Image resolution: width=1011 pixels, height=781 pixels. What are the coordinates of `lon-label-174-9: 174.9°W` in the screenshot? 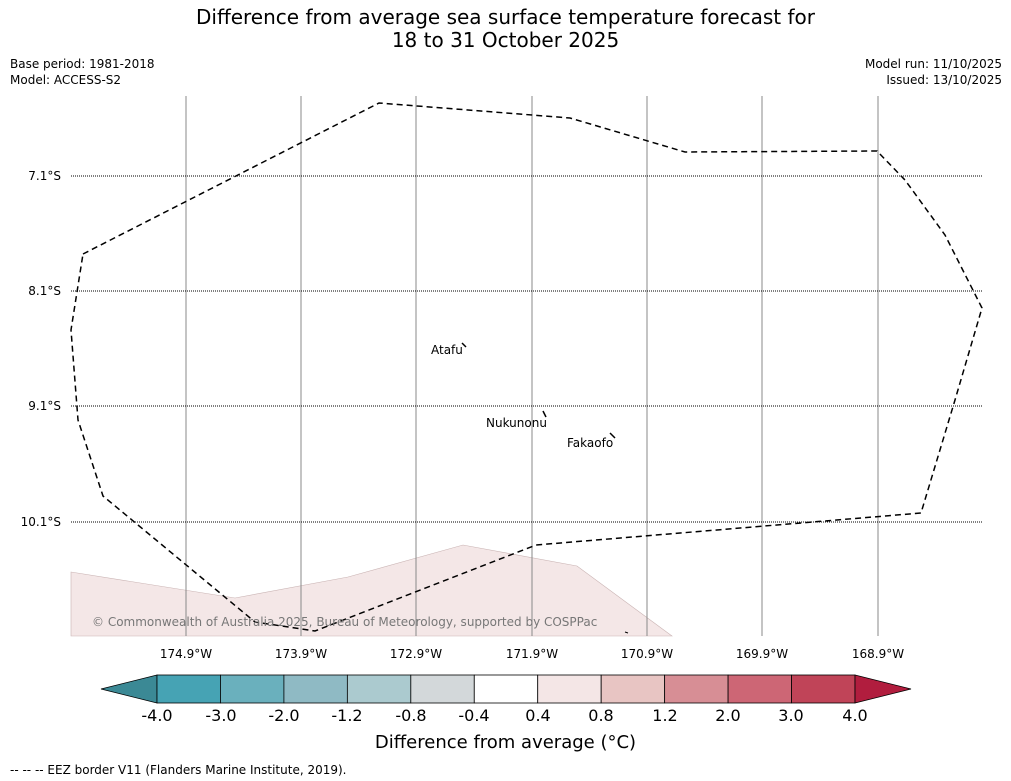 It's located at (186, 654).